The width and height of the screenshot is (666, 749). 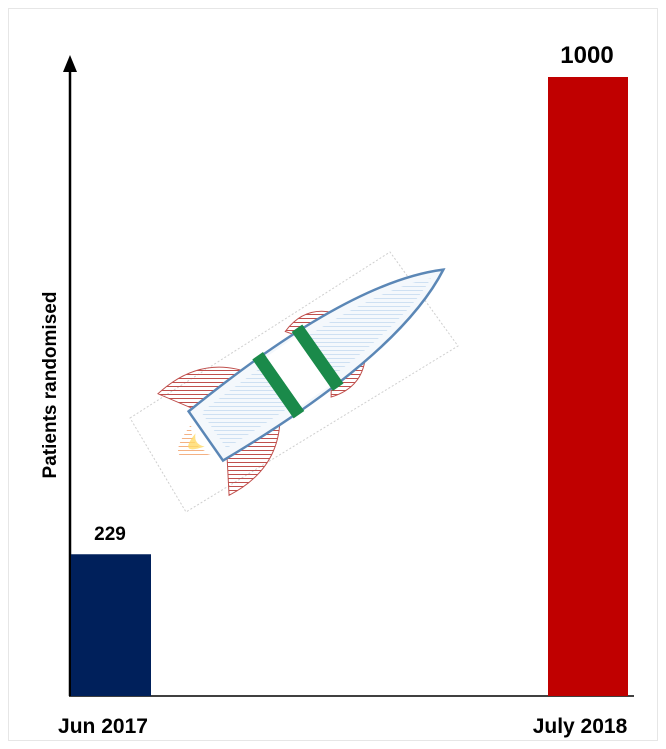 What do you see at coordinates (580, 726) in the screenshot?
I see `x-tick-label: July 2018` at bounding box center [580, 726].